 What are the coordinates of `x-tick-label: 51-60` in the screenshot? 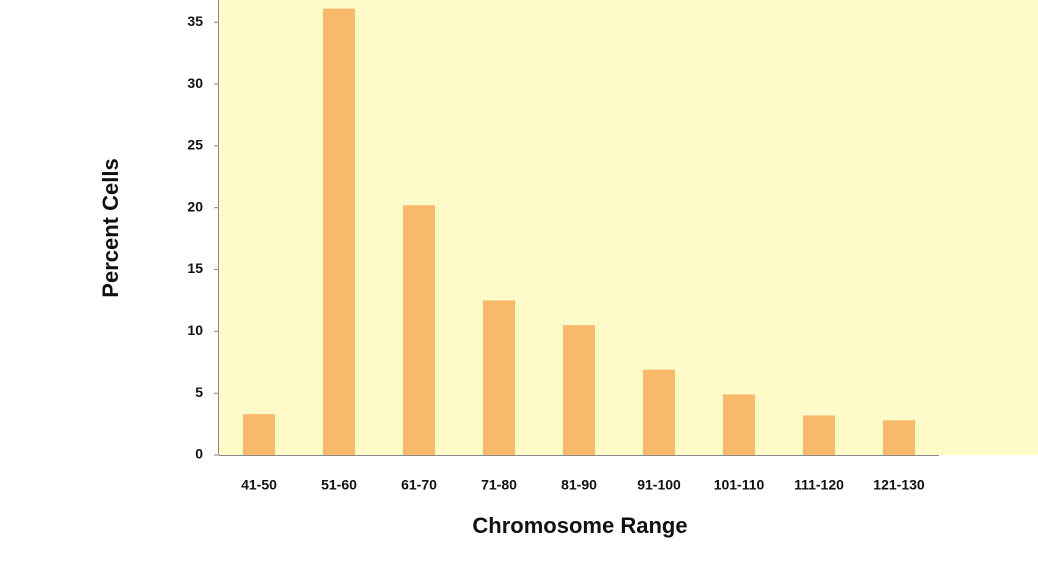 It's located at (339, 485).